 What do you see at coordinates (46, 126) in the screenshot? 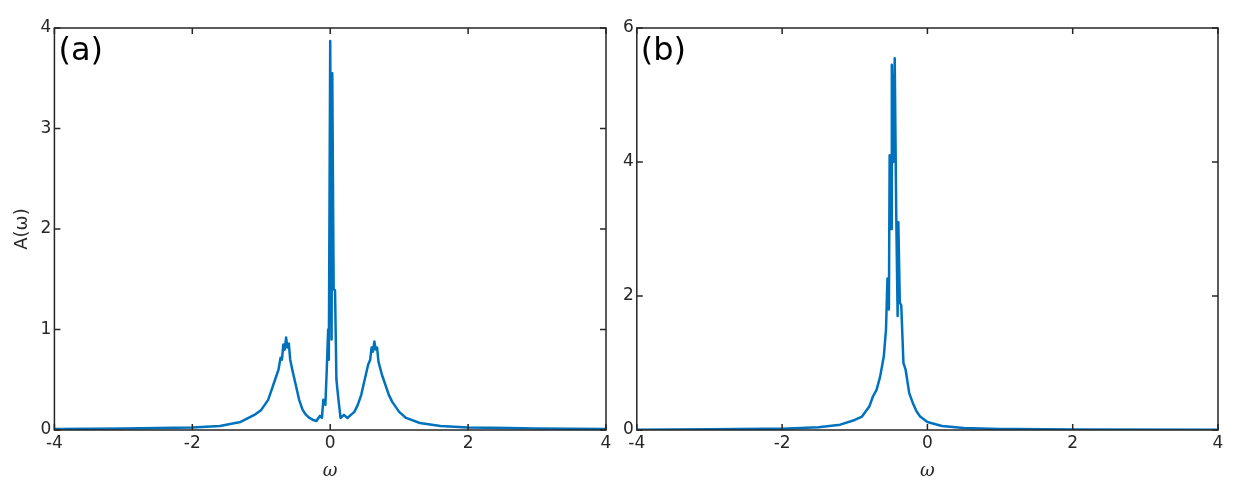
I see `y-tick-label: 3` at bounding box center [46, 126].